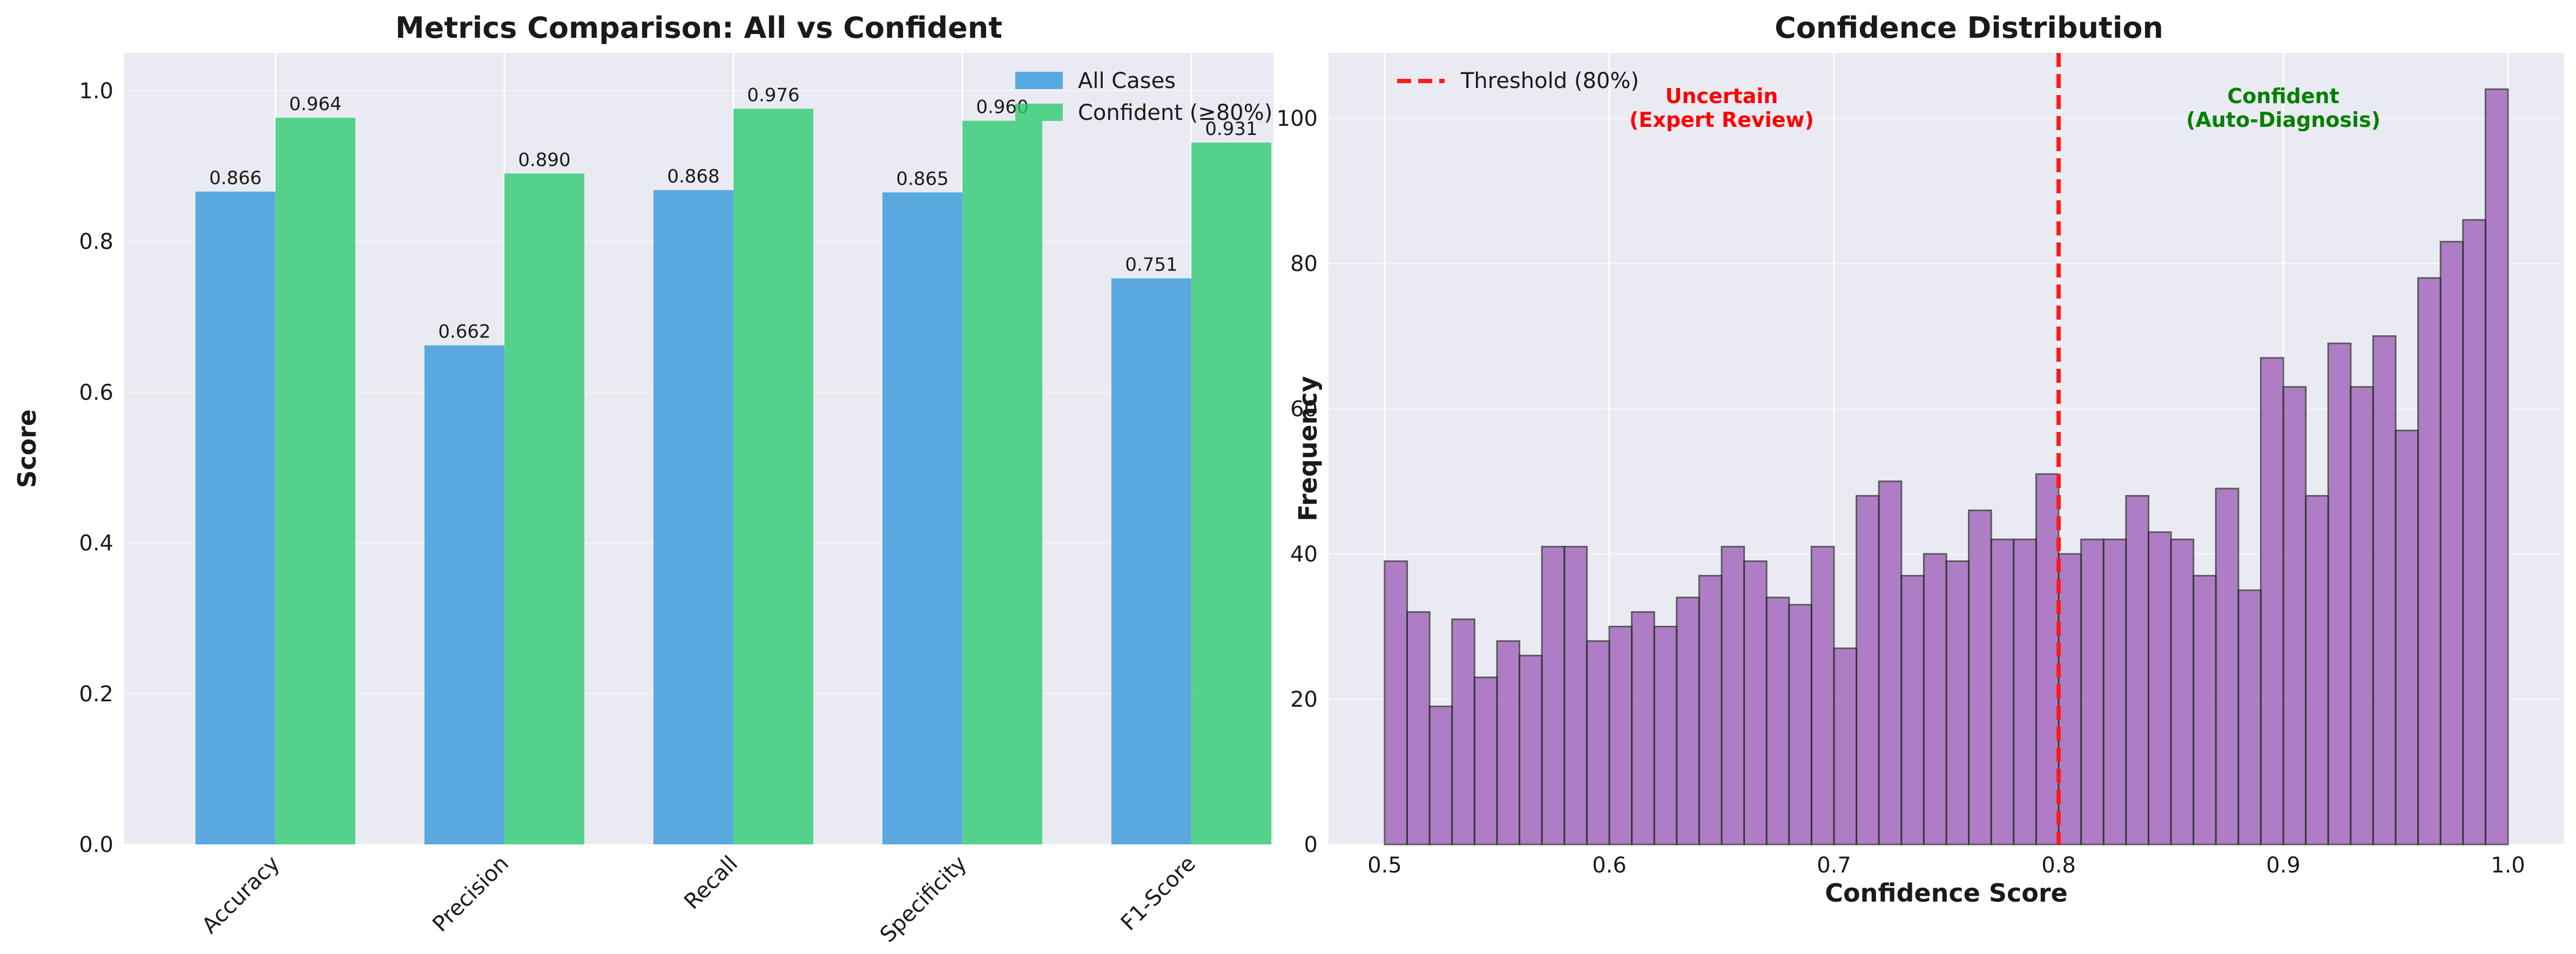  Describe the element at coordinates (1609, 865) in the screenshot. I see `right-x-tick-label: 0.6` at that location.